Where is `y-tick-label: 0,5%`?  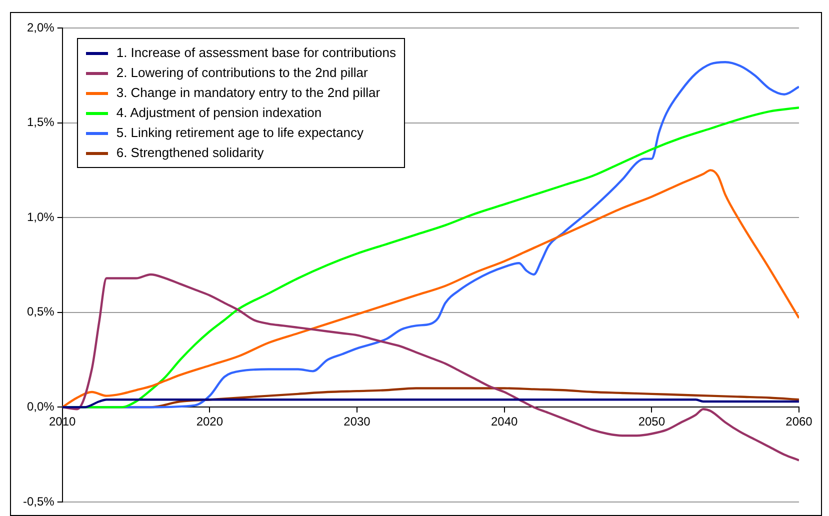
y-tick-label: 0,5% is located at coordinates (40, 311).